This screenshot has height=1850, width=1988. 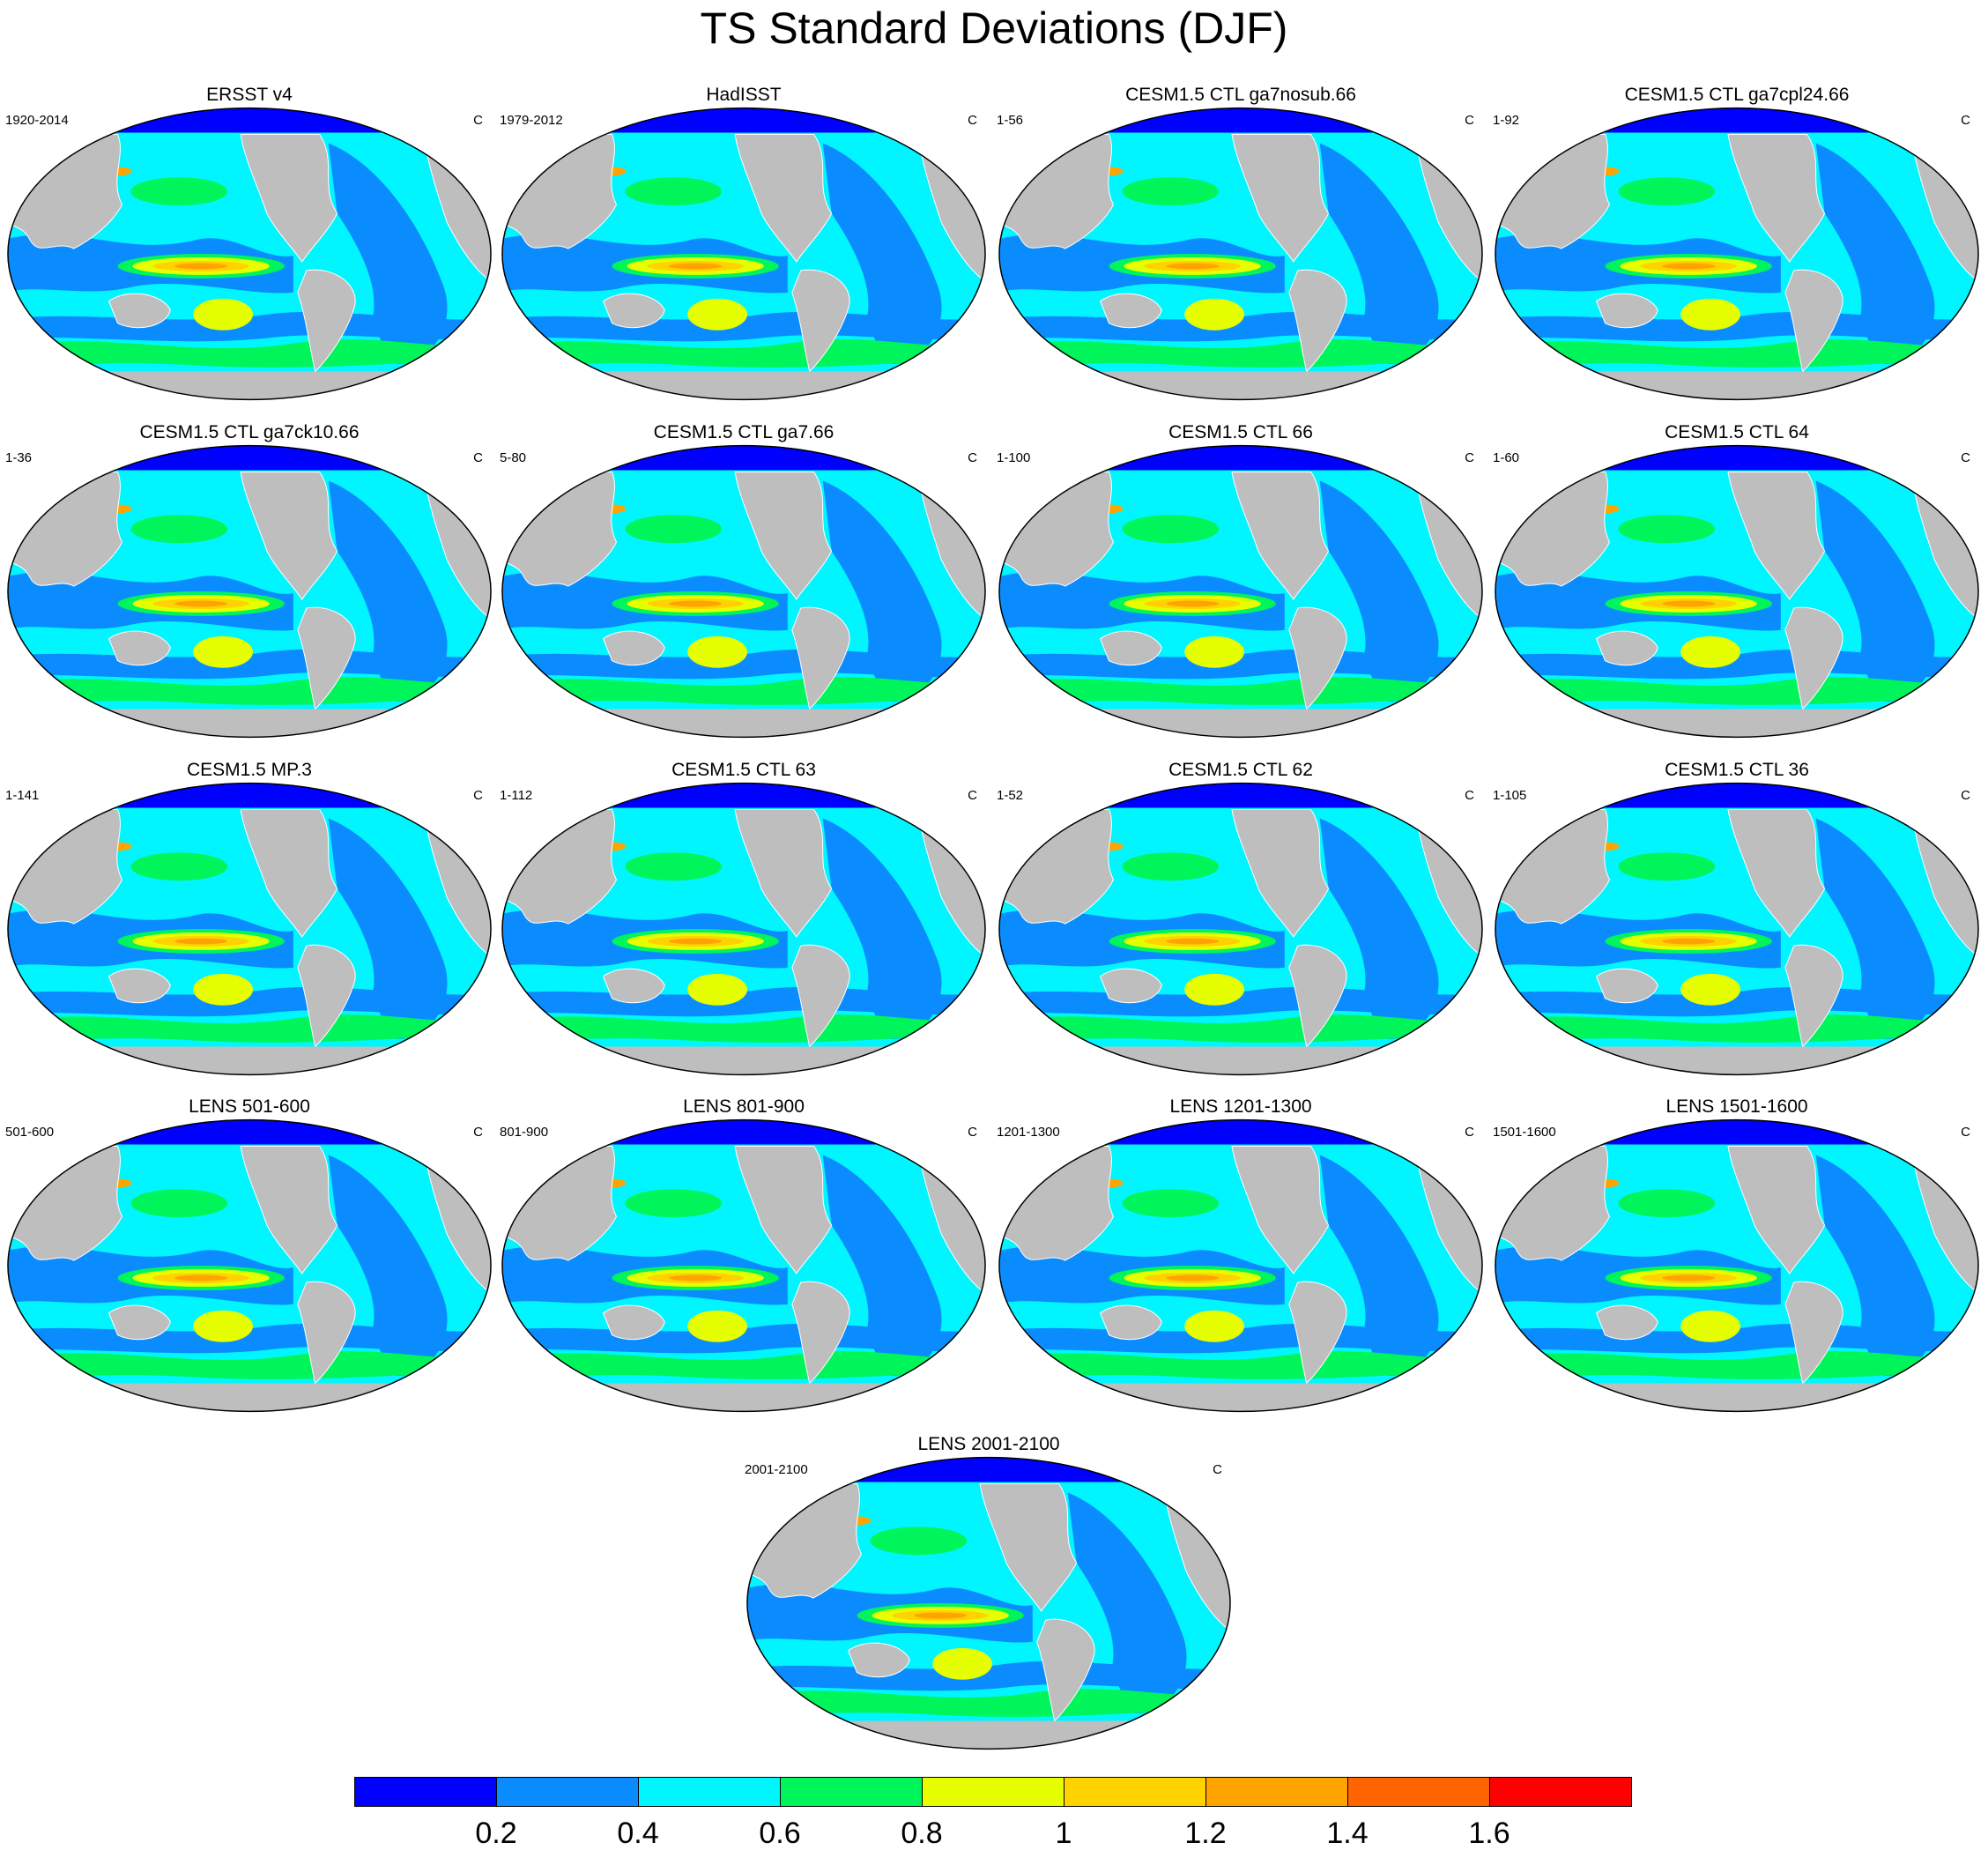 I want to click on colorbar-tick-label: 0.8, so click(x=922, y=1834).